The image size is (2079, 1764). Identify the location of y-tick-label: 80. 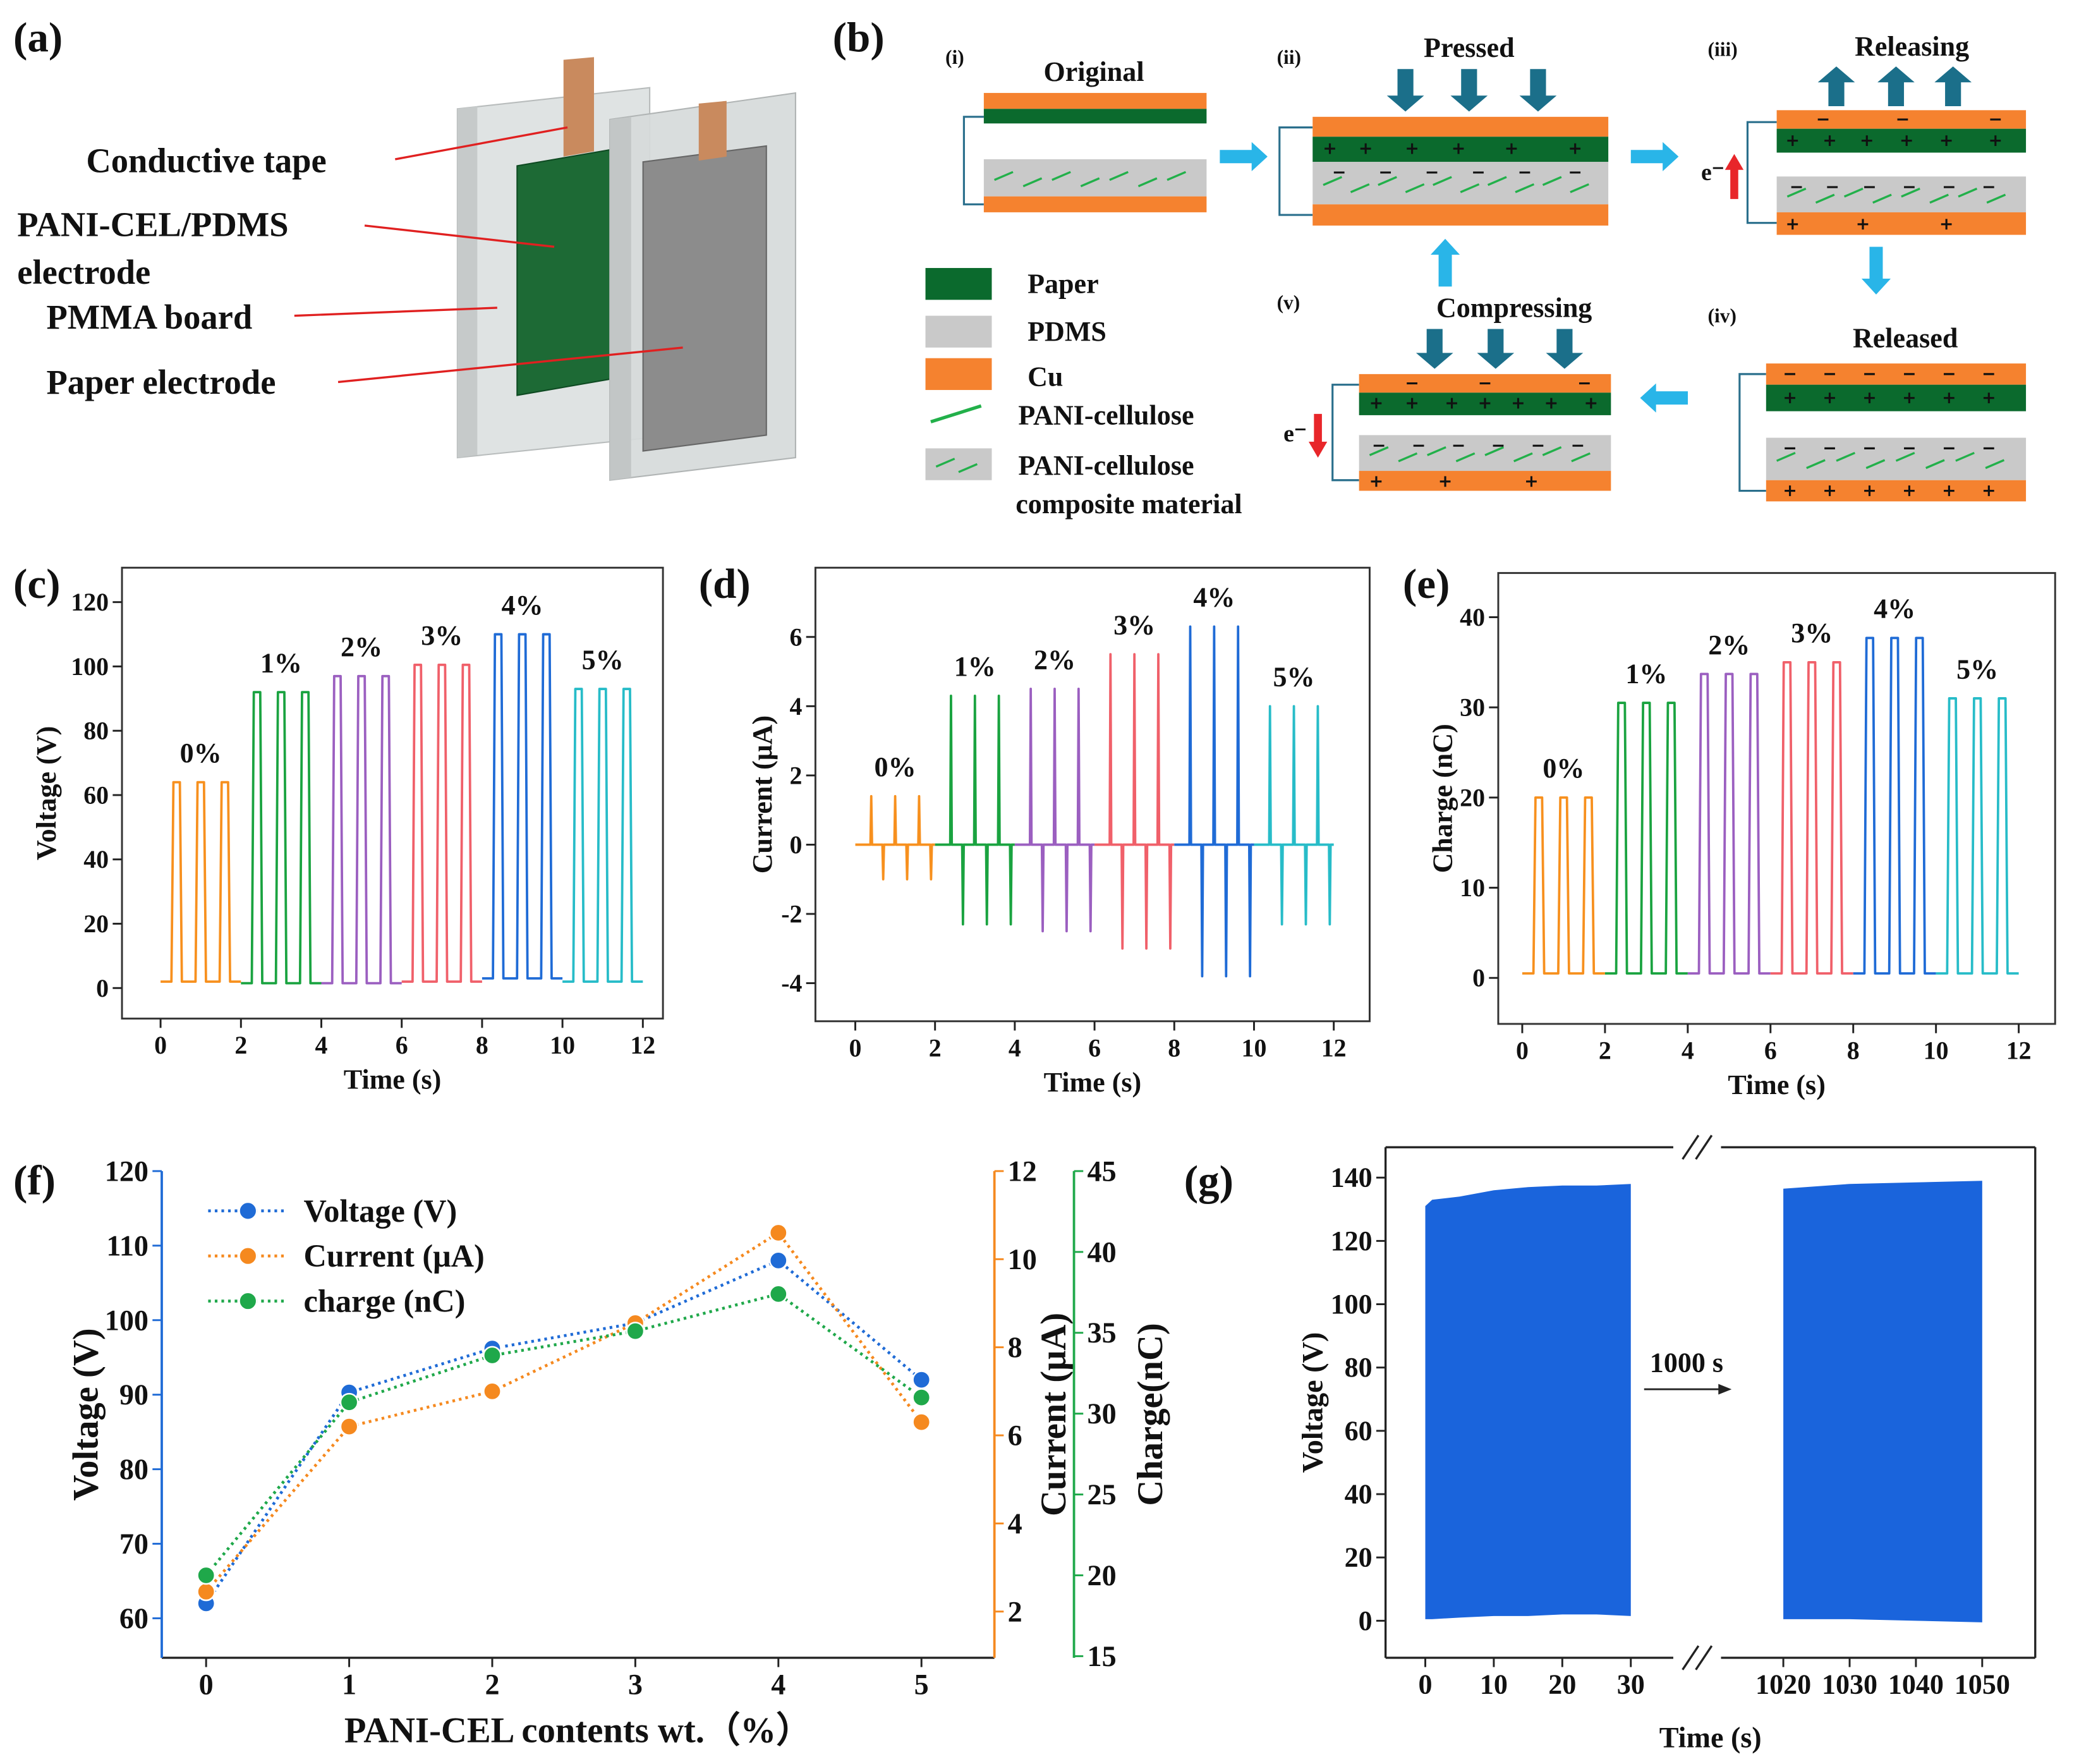
(96, 731).